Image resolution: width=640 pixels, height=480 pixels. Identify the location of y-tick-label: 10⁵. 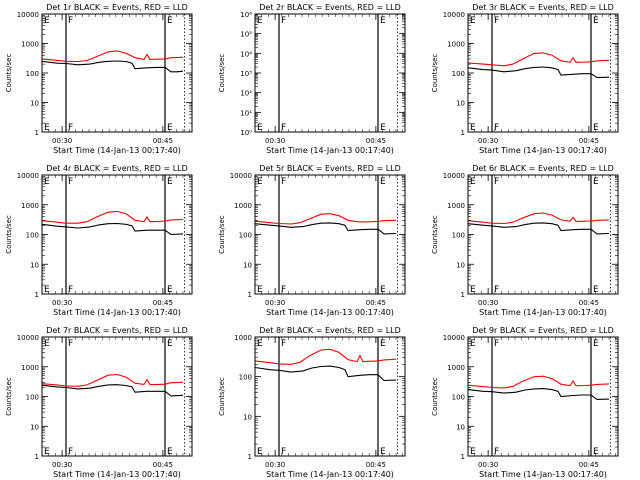
(246, 35).